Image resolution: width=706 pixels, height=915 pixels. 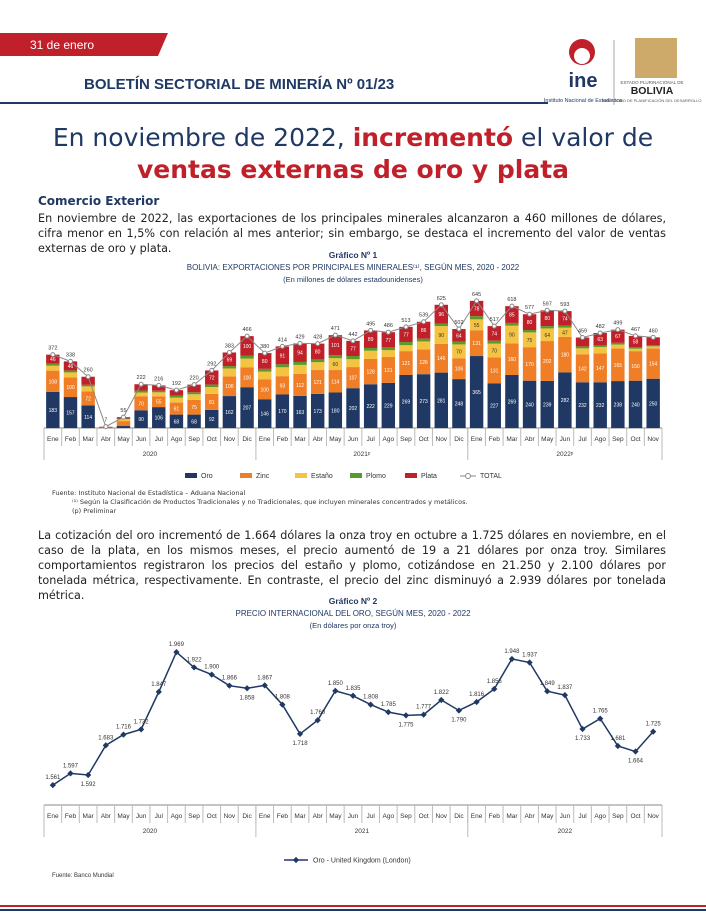 What do you see at coordinates (547, 304) in the screenshot?
I see `total-label: 597` at bounding box center [547, 304].